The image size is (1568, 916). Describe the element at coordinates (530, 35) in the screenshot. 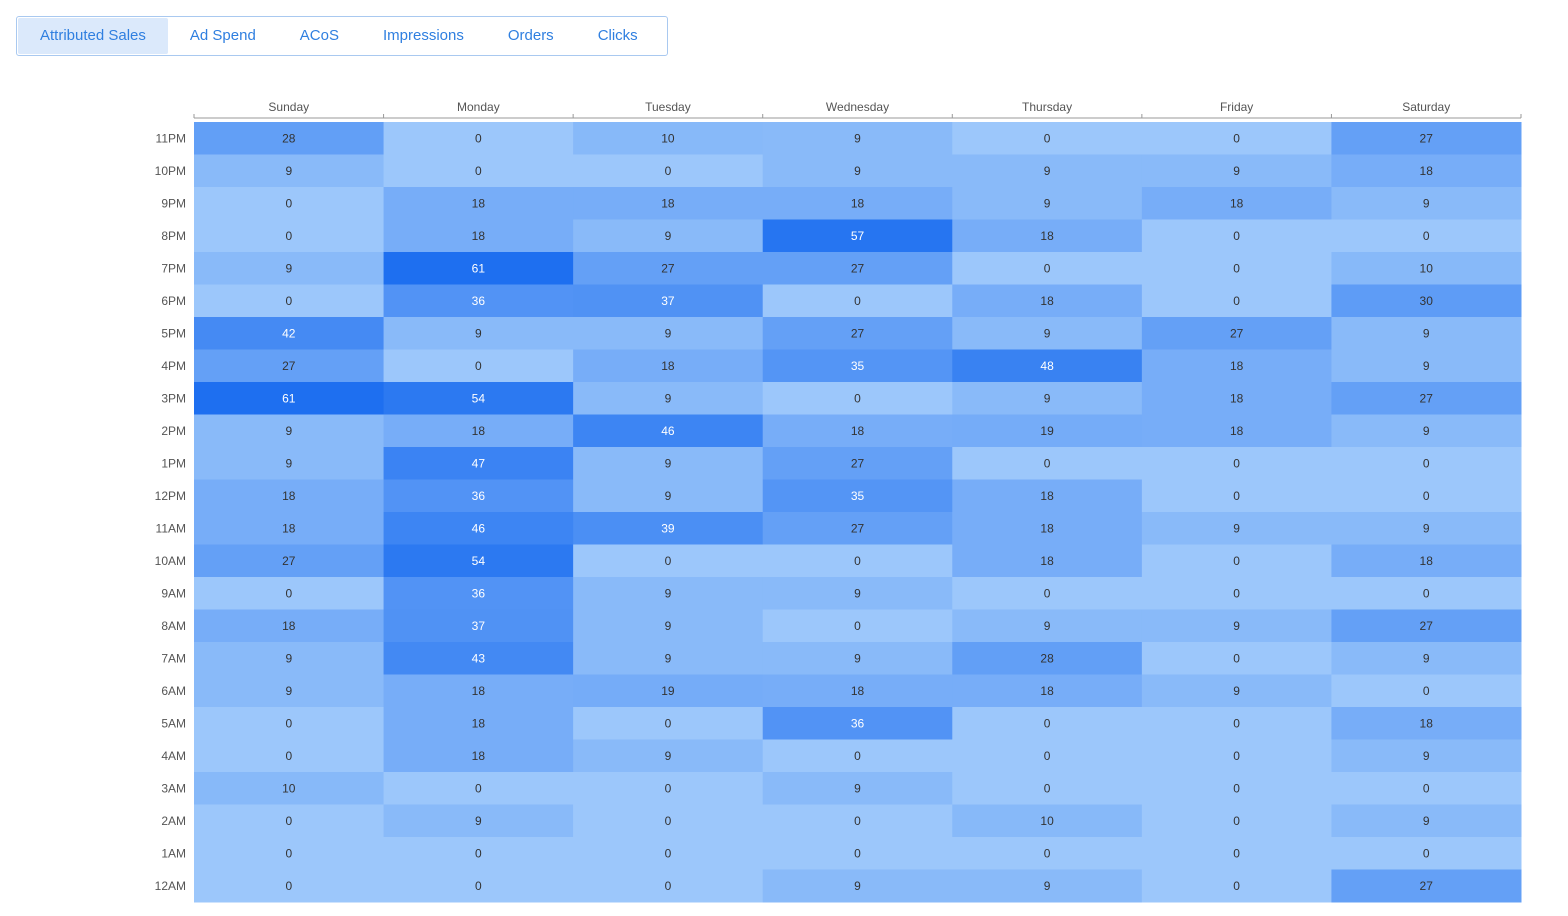

I see `tab: Orders` at that location.